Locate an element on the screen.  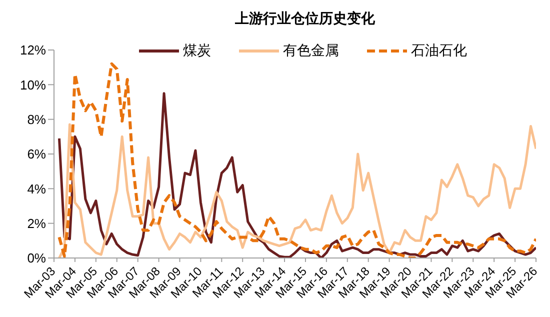
y-tick-label: 6% is located at coordinates (36, 154).